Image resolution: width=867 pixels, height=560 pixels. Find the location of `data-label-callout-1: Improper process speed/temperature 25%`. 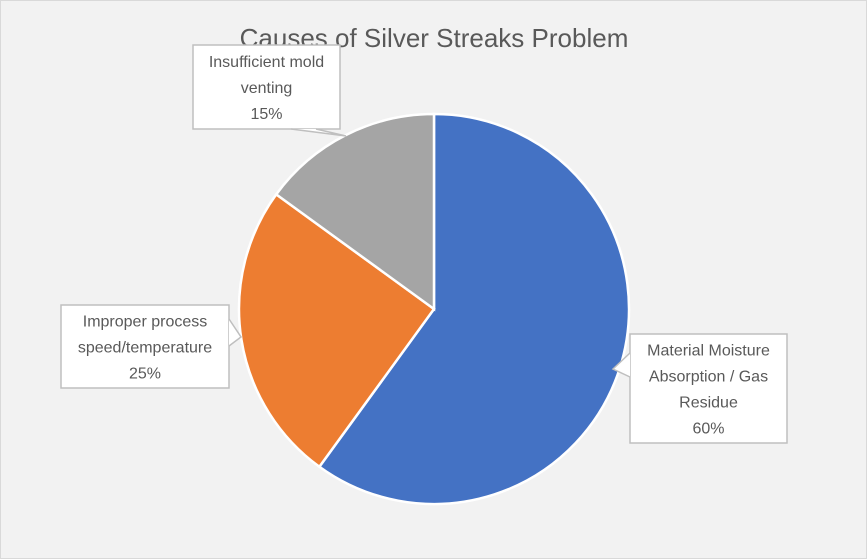

data-label-callout-1: Improper process speed/temperature 25% is located at coordinates (151, 346).